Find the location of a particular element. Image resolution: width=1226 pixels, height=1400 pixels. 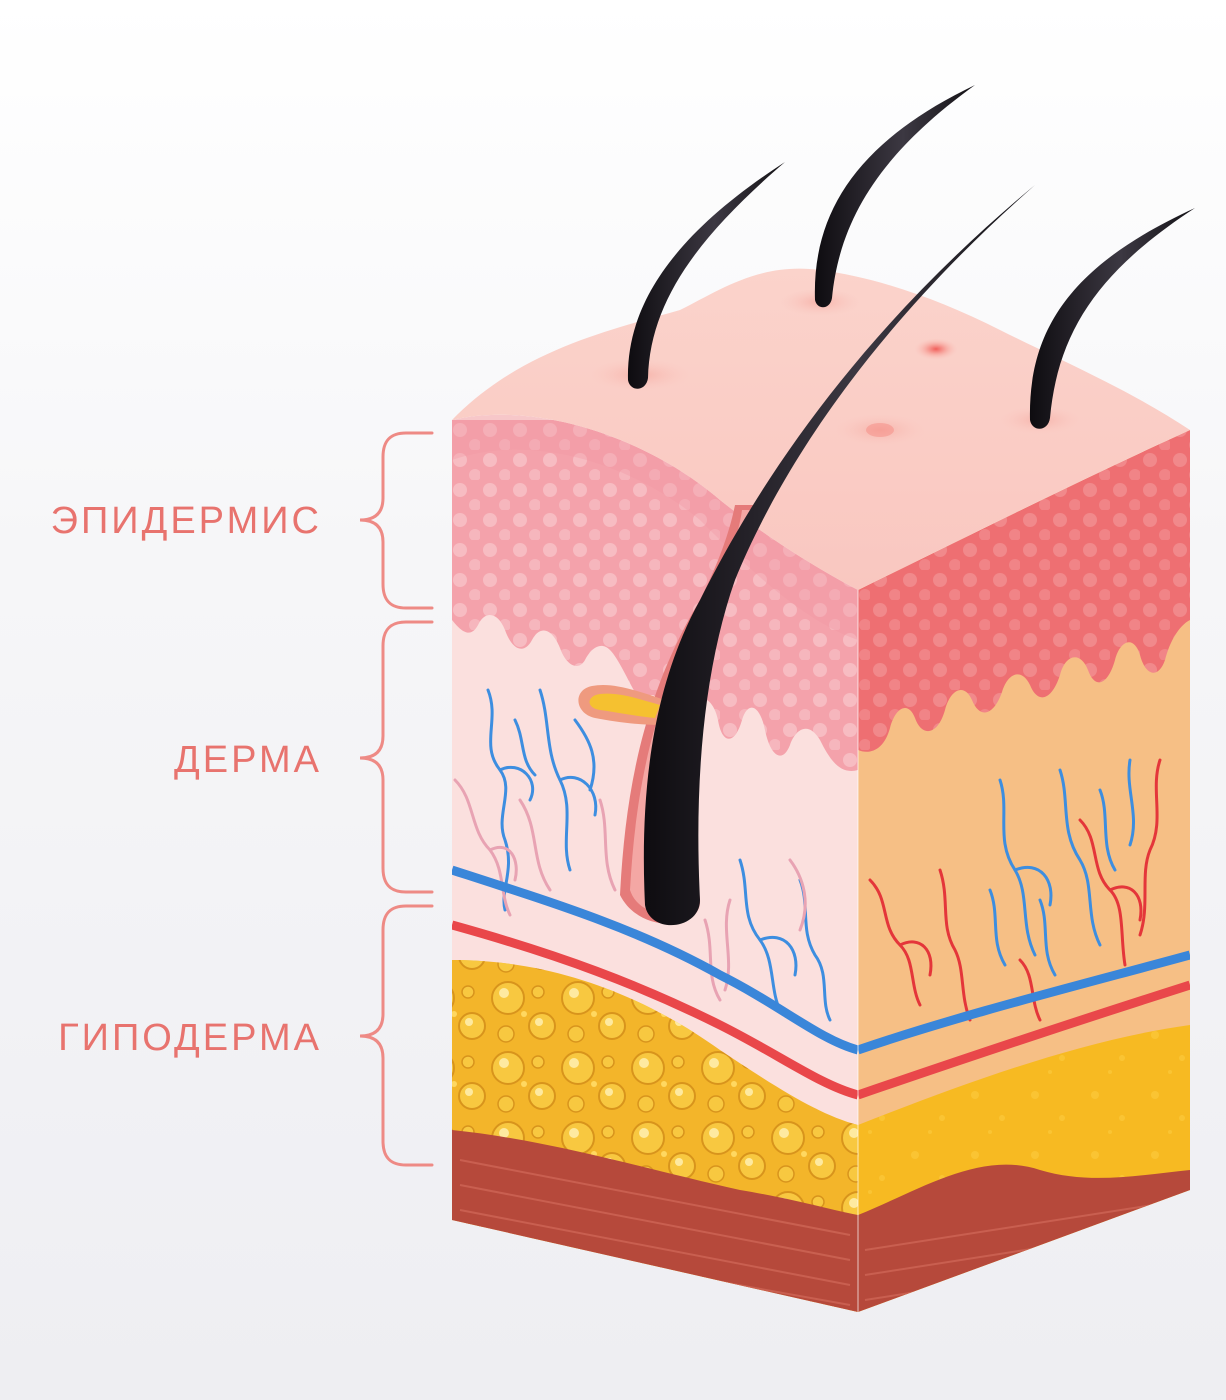

layer-brackets is located at coordinates (396, 799).